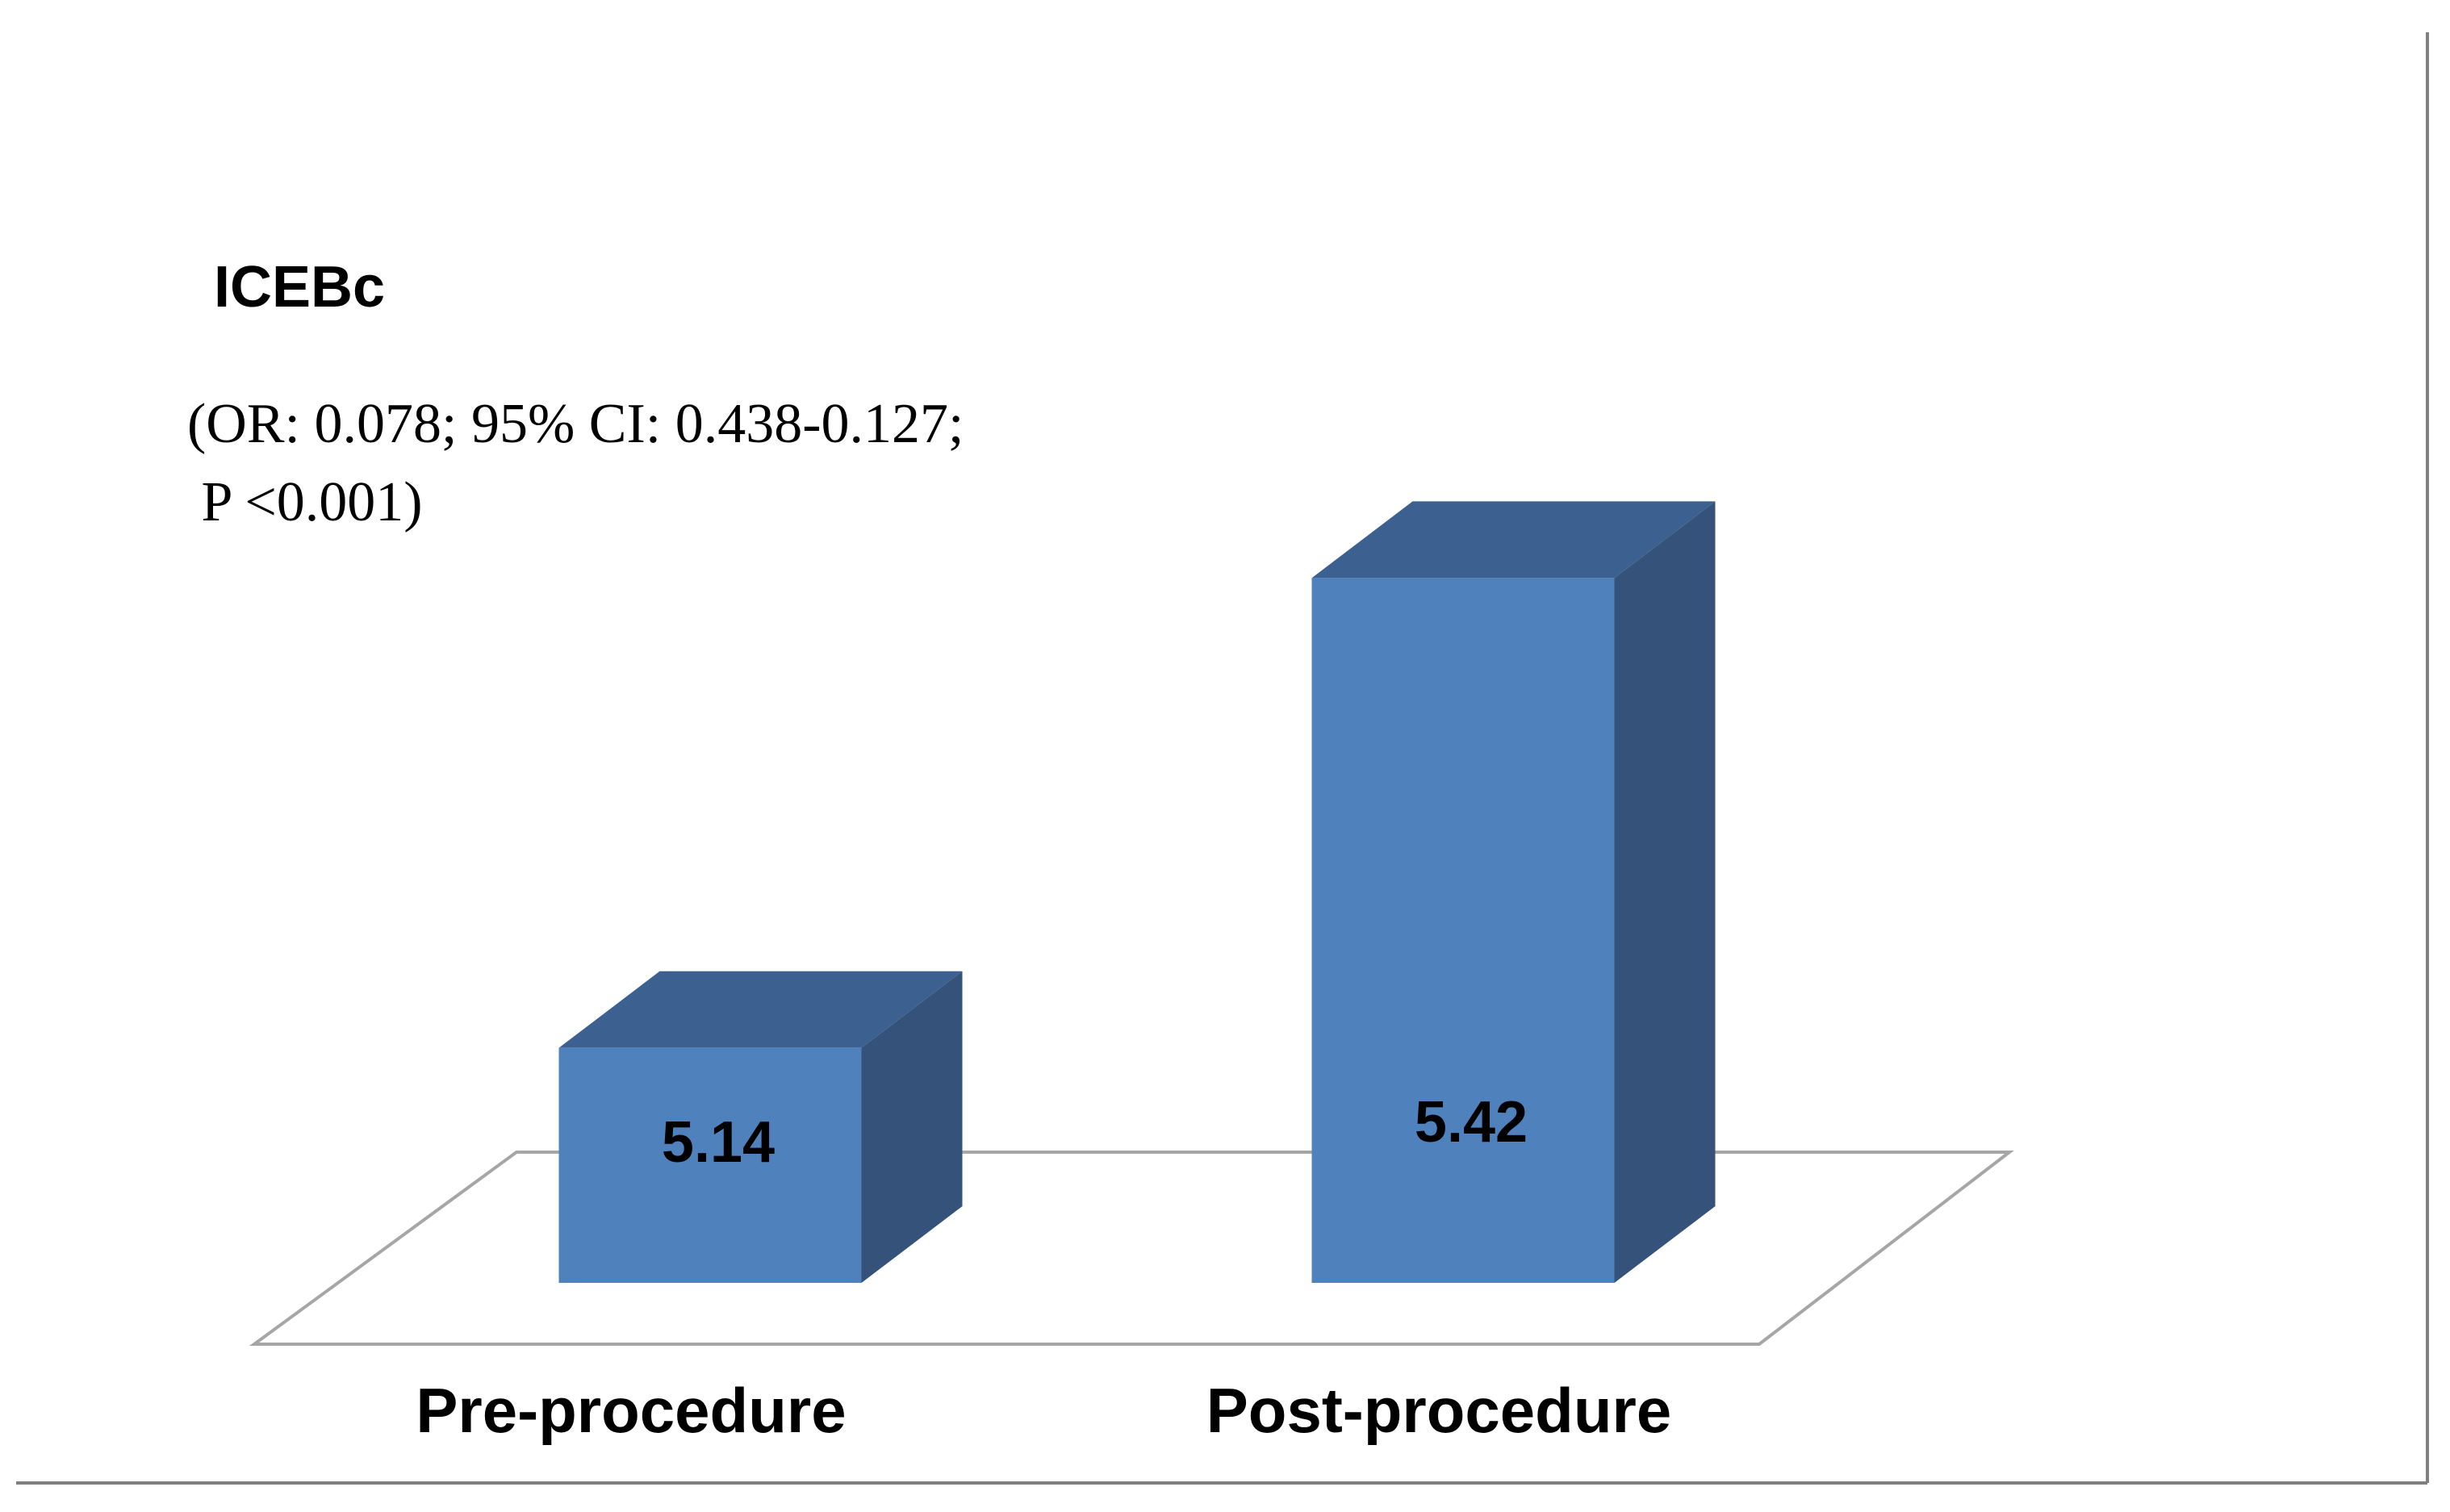  What do you see at coordinates (631, 1410) in the screenshot?
I see `category-label-1: Pre-procedure` at bounding box center [631, 1410].